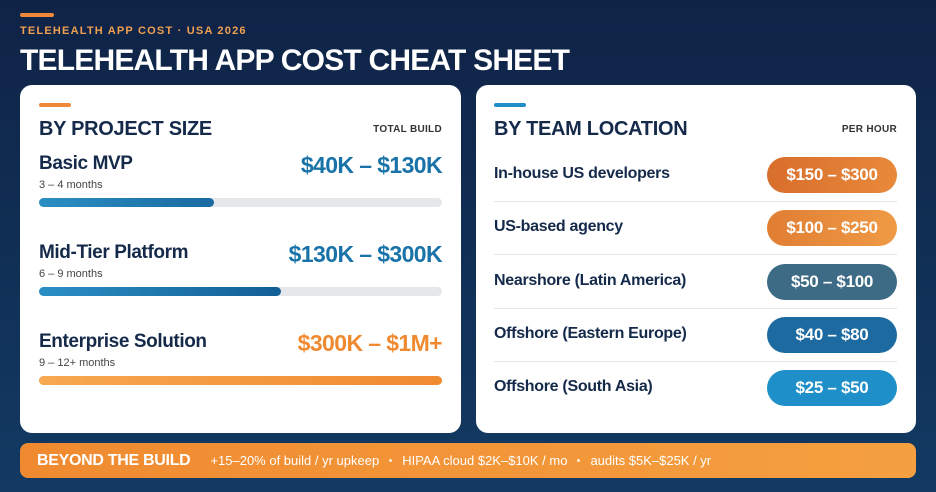 The width and height of the screenshot is (936, 492). Describe the element at coordinates (407, 129) in the screenshot. I see `section-note: TOTAL BUILD` at that location.